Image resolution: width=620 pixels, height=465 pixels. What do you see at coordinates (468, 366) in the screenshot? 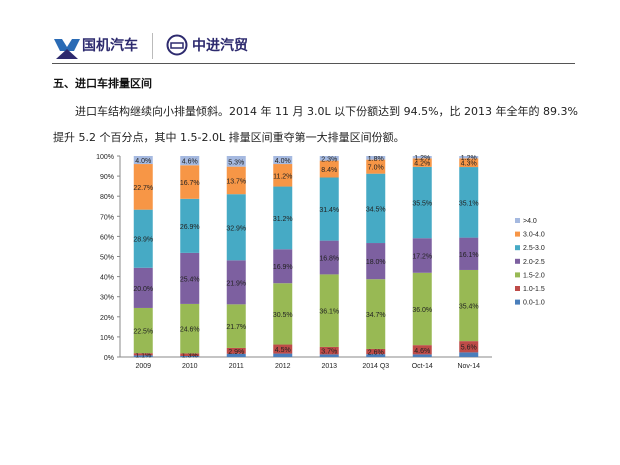
I see `x-tick-label: Nov-14` at bounding box center [468, 366].